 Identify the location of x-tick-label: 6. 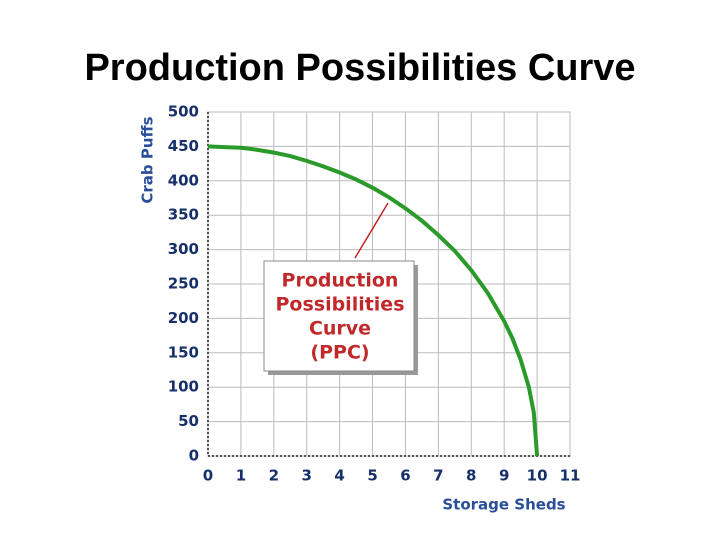
(405, 476).